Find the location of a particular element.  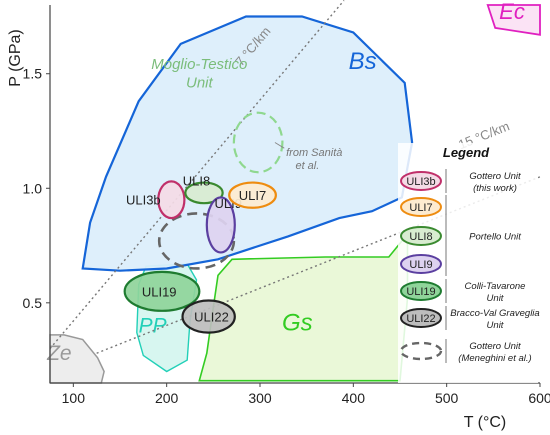

legend-marker-label: ULI19 is located at coordinates (420, 292).